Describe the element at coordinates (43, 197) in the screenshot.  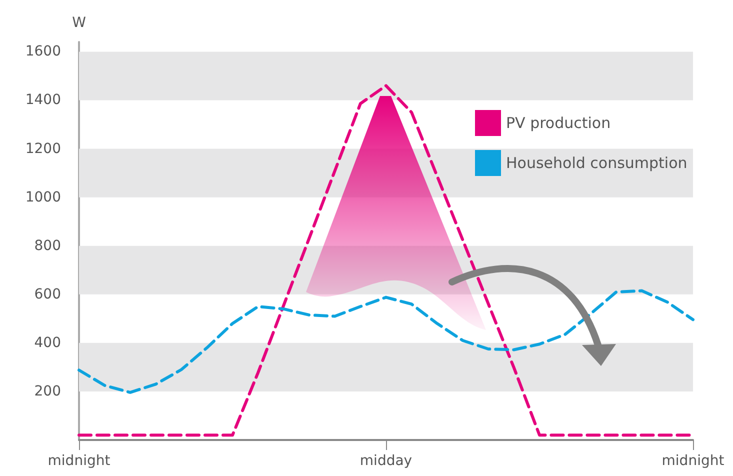
I see `y-tick-label: 1000` at that location.